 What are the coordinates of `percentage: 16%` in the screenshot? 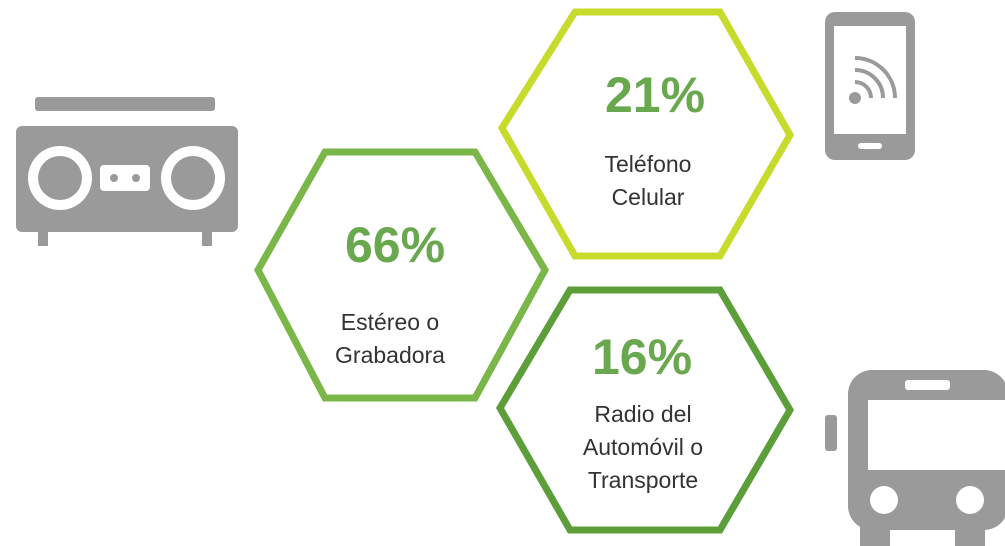 It's located at (642, 357).